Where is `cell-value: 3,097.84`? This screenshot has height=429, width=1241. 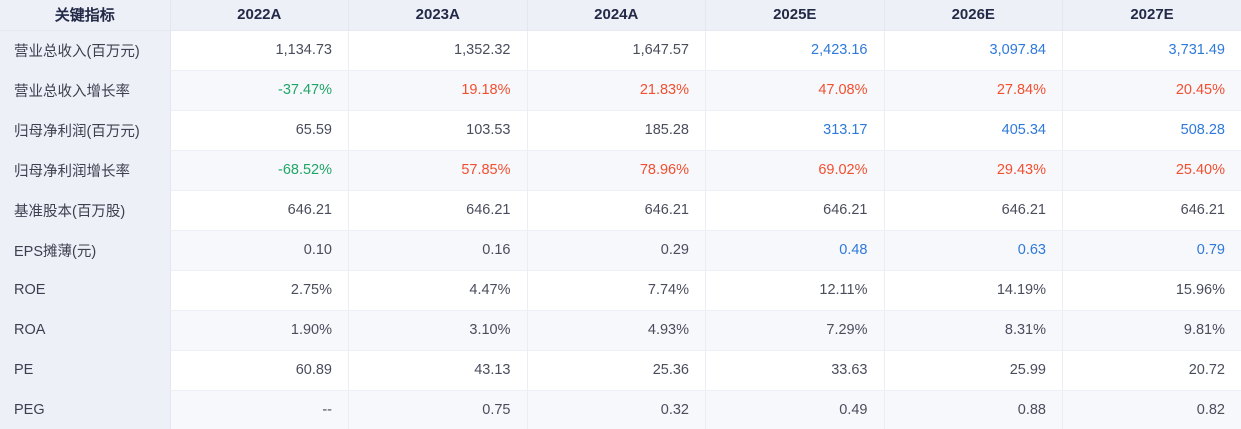 cell-value: 3,097.84 is located at coordinates (973, 50).